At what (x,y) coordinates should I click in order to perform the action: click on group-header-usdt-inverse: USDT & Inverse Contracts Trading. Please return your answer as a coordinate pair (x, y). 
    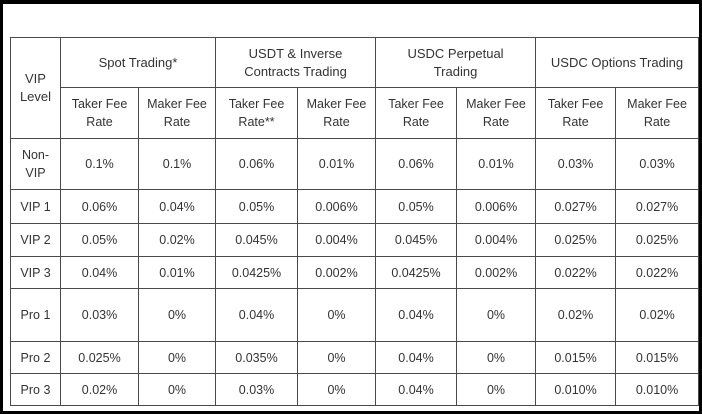
    Looking at the image, I should click on (295, 62).